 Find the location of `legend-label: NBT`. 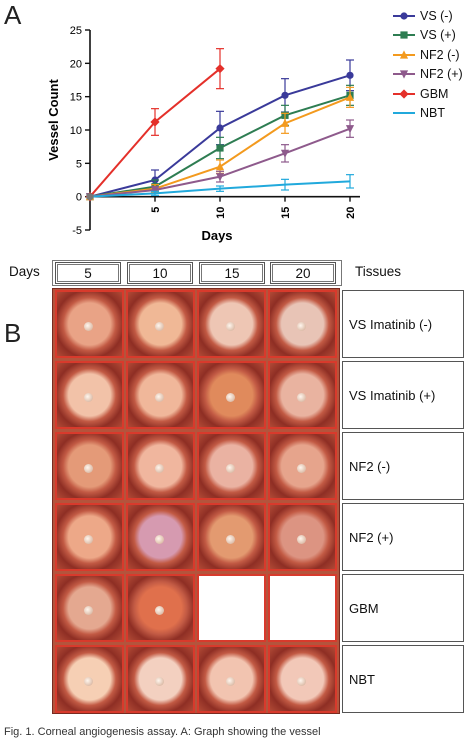

legend-label: NBT is located at coordinates (432, 113).